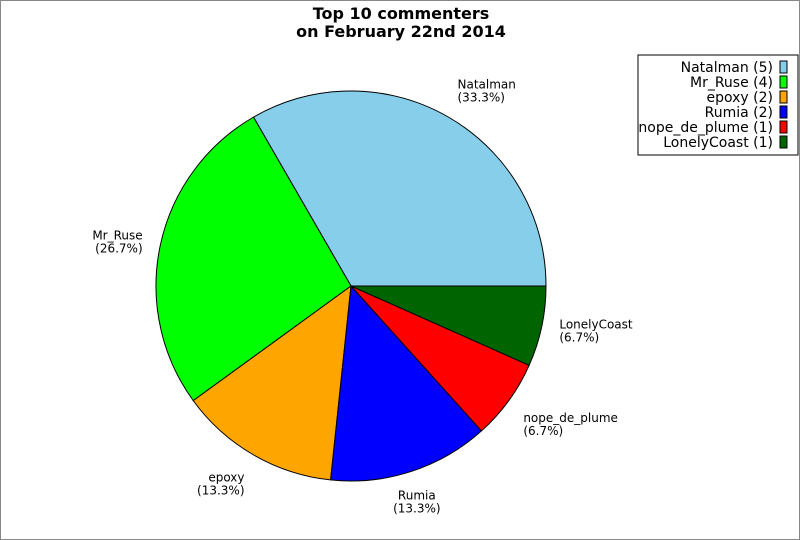  I want to click on legend-entry-label: Mr_Ruse (4), so click(731, 83).